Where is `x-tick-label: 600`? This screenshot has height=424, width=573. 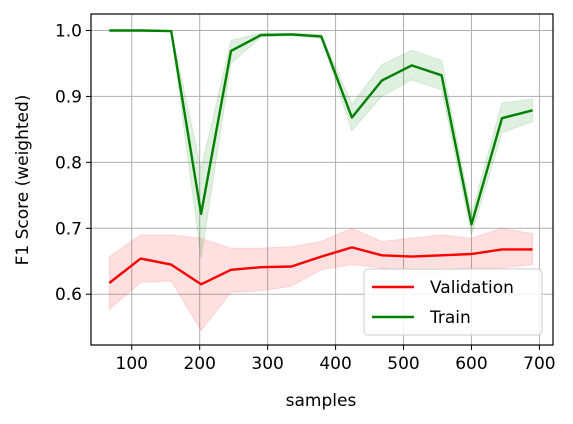
x-tick-label: 600 is located at coordinates (471, 364).